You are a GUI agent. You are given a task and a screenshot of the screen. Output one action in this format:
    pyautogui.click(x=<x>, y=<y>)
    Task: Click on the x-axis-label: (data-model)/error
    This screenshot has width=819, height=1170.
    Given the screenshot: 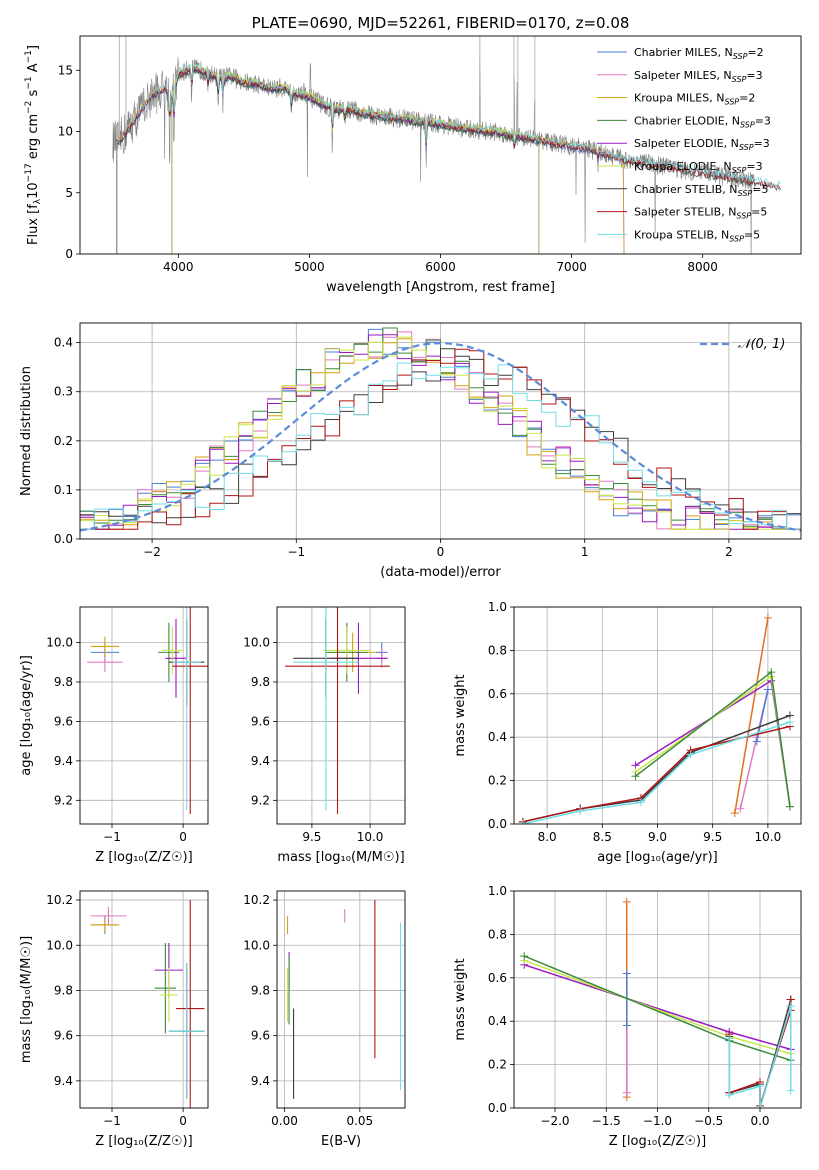 What is the action you would take?
    pyautogui.click(x=440, y=572)
    